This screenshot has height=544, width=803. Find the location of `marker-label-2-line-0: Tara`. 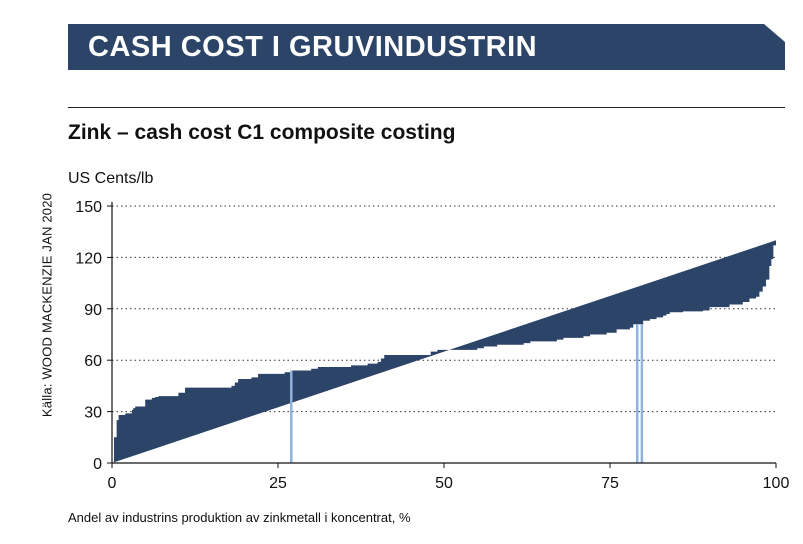

marker-label-2-line-0: Tara is located at coordinates (665, 448).